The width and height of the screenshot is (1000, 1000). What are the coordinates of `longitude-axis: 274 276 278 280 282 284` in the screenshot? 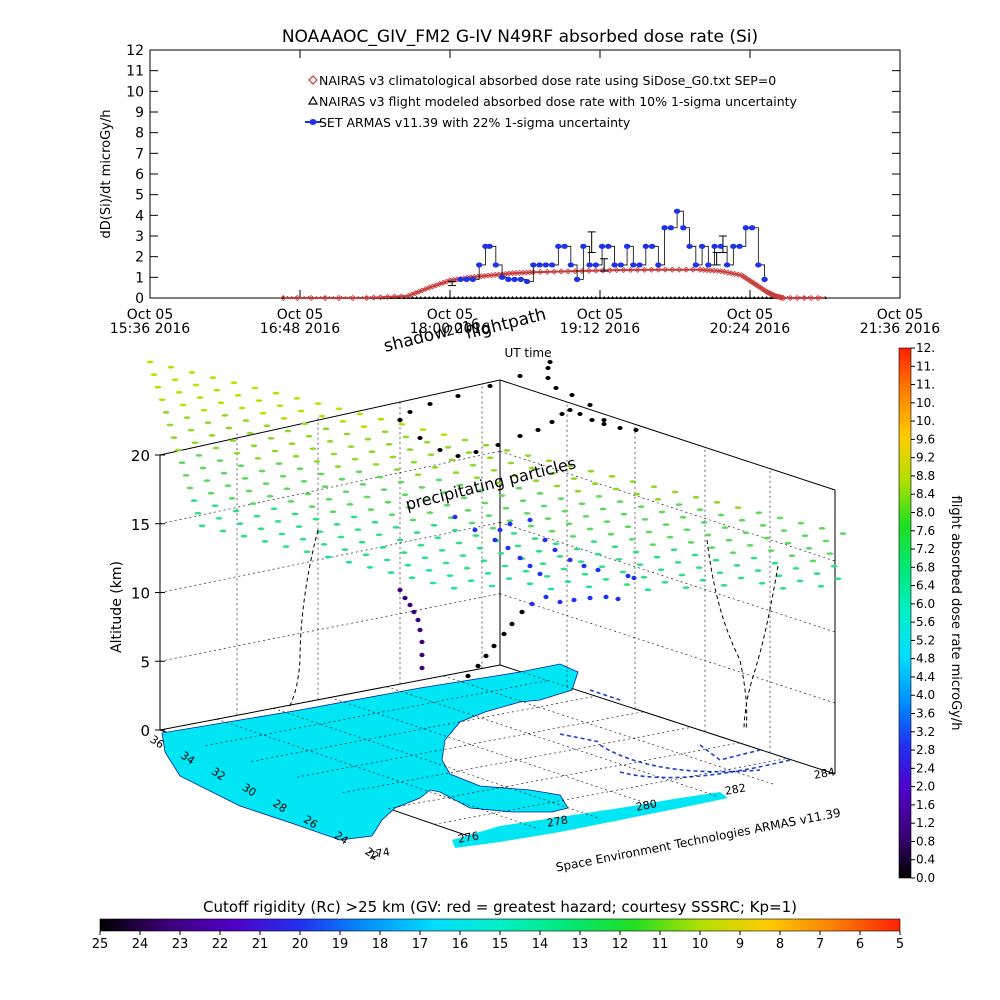 It's located at (602, 813).